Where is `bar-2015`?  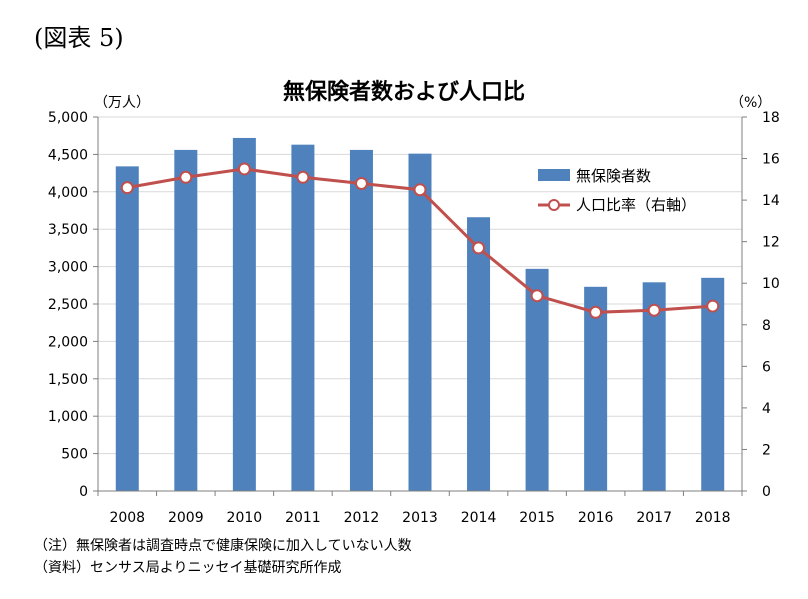 bar-2015 is located at coordinates (537, 379).